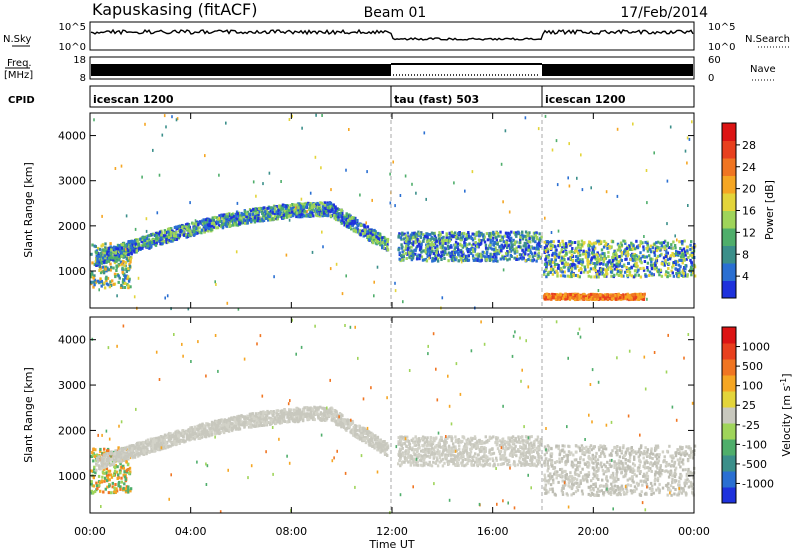 The width and height of the screenshot is (800, 554). Describe the element at coordinates (749, 232) in the screenshot. I see `colorbar-tick-label: 12` at that location.